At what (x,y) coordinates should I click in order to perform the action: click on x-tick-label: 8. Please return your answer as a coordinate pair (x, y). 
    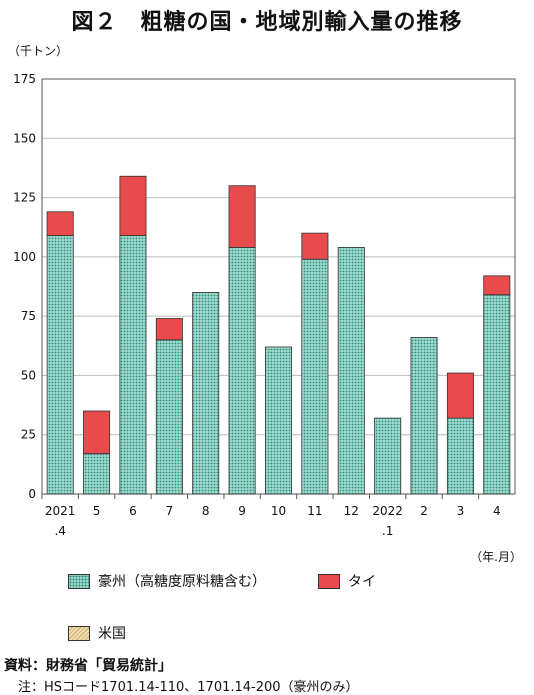
    Looking at the image, I should click on (206, 511).